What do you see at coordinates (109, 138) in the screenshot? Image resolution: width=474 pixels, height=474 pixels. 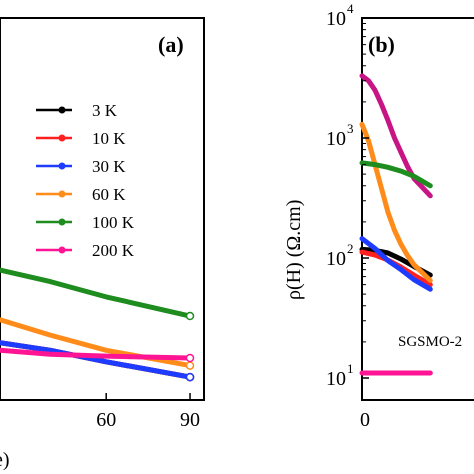 I see `legend-label-1: 10 K` at bounding box center [109, 138].